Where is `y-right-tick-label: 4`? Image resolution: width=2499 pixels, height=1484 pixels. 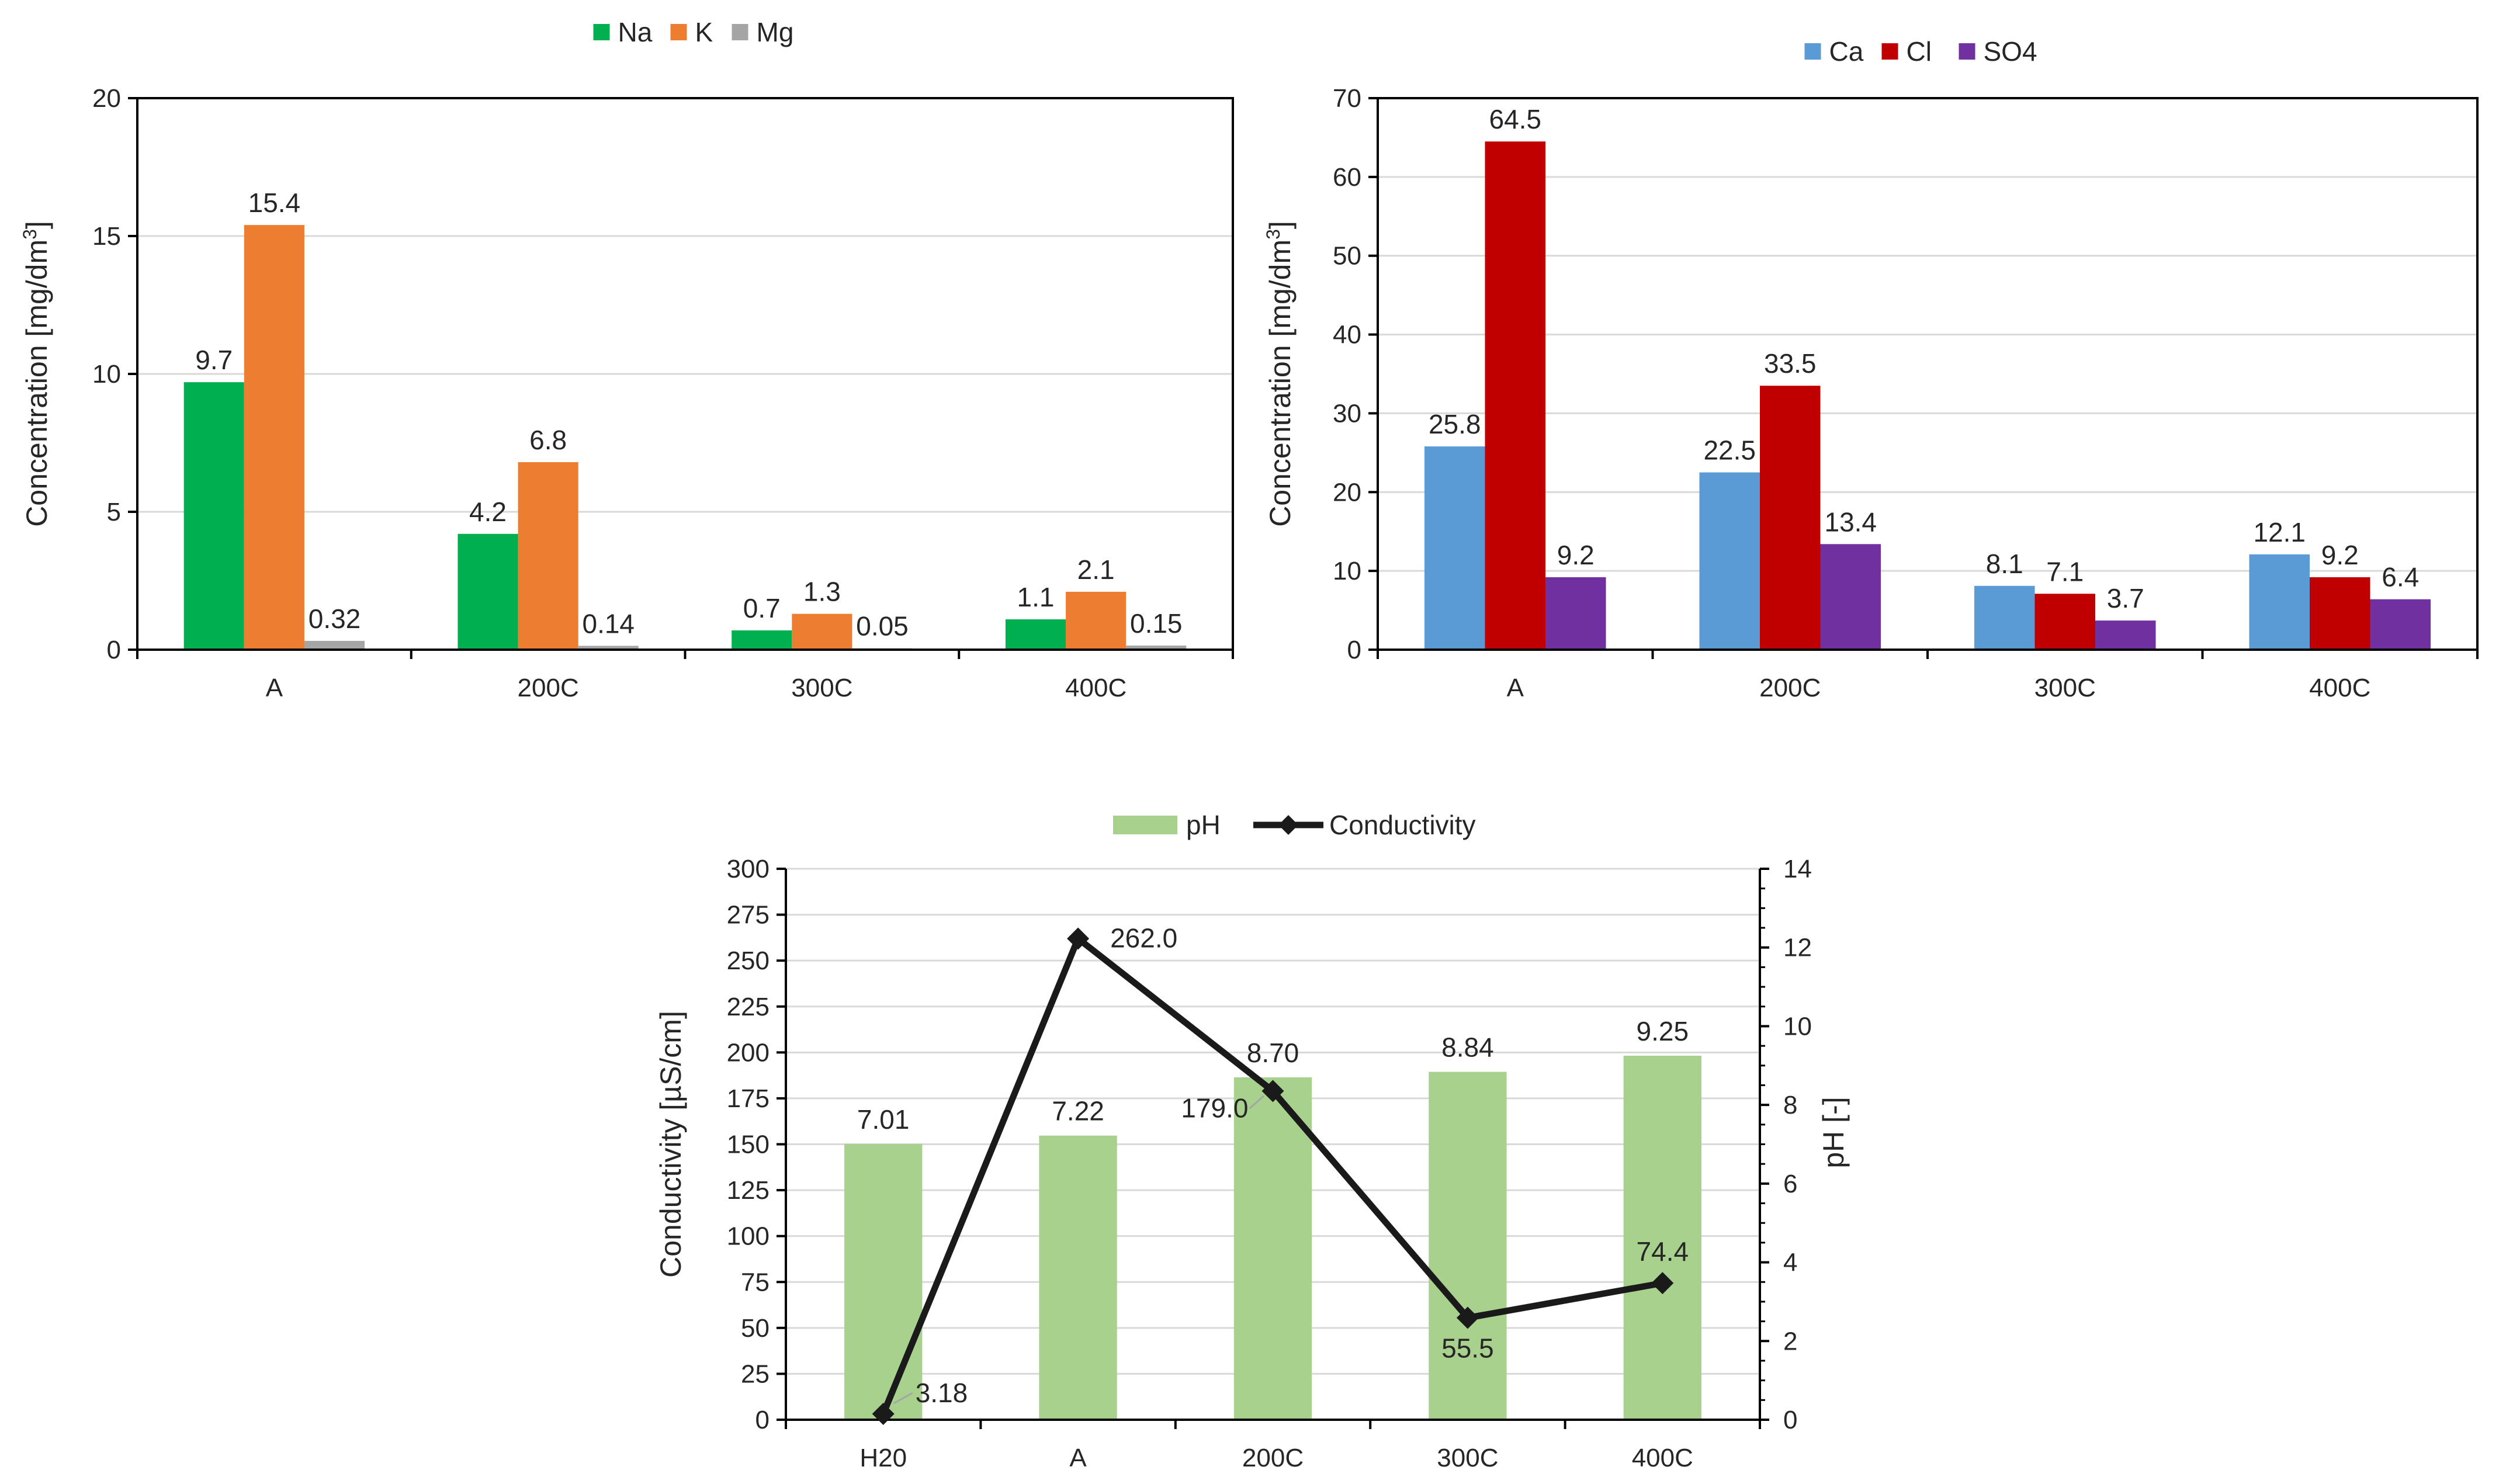
y-right-tick-label: 4 is located at coordinates (1790, 1263).